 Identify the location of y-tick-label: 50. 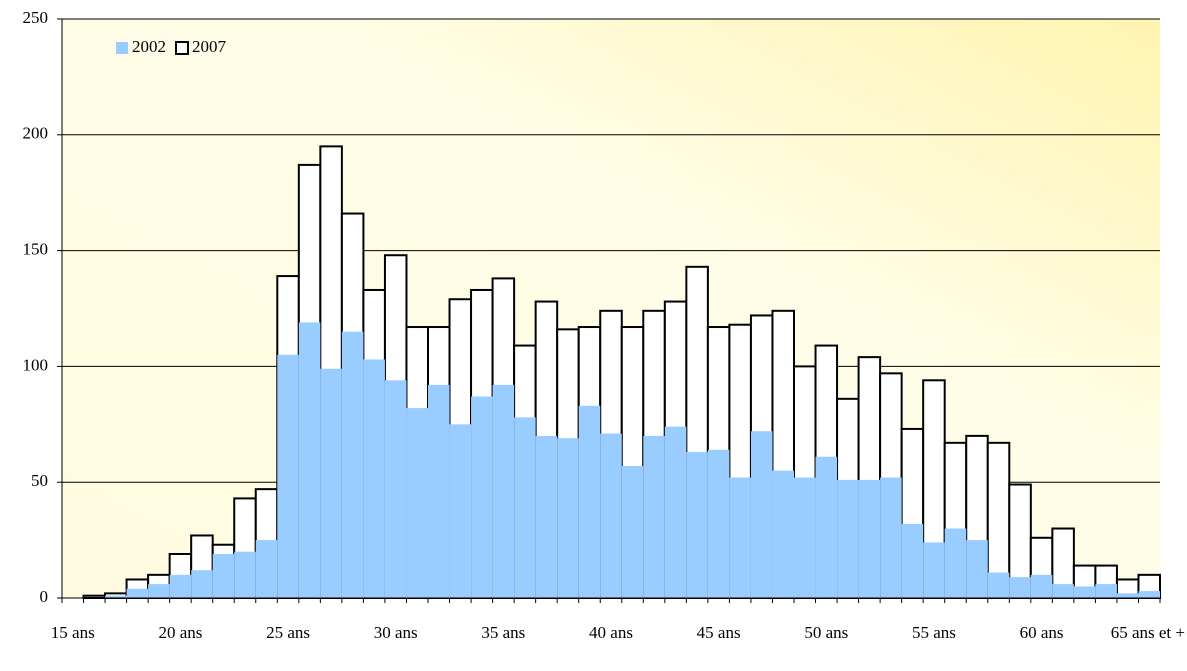
(39, 480).